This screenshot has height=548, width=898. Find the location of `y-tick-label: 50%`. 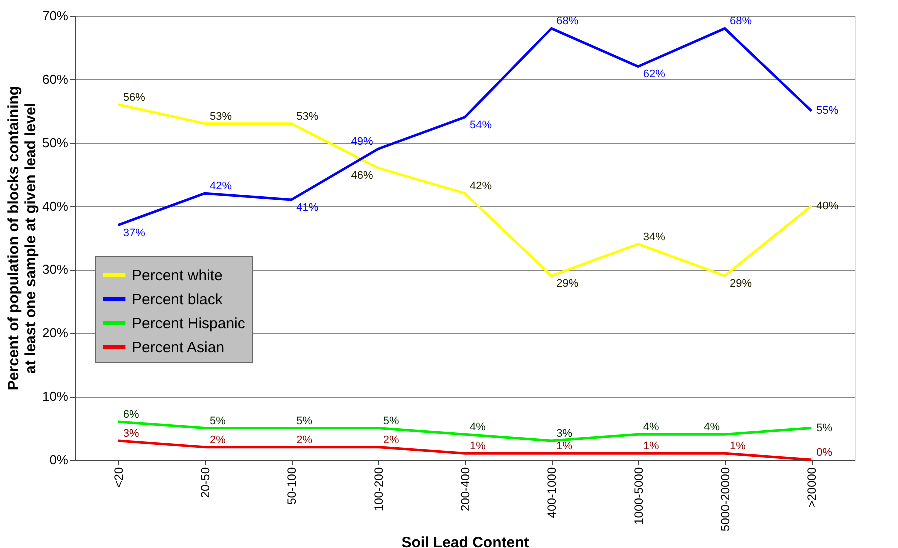

y-tick-label: 50% is located at coordinates (55, 142).